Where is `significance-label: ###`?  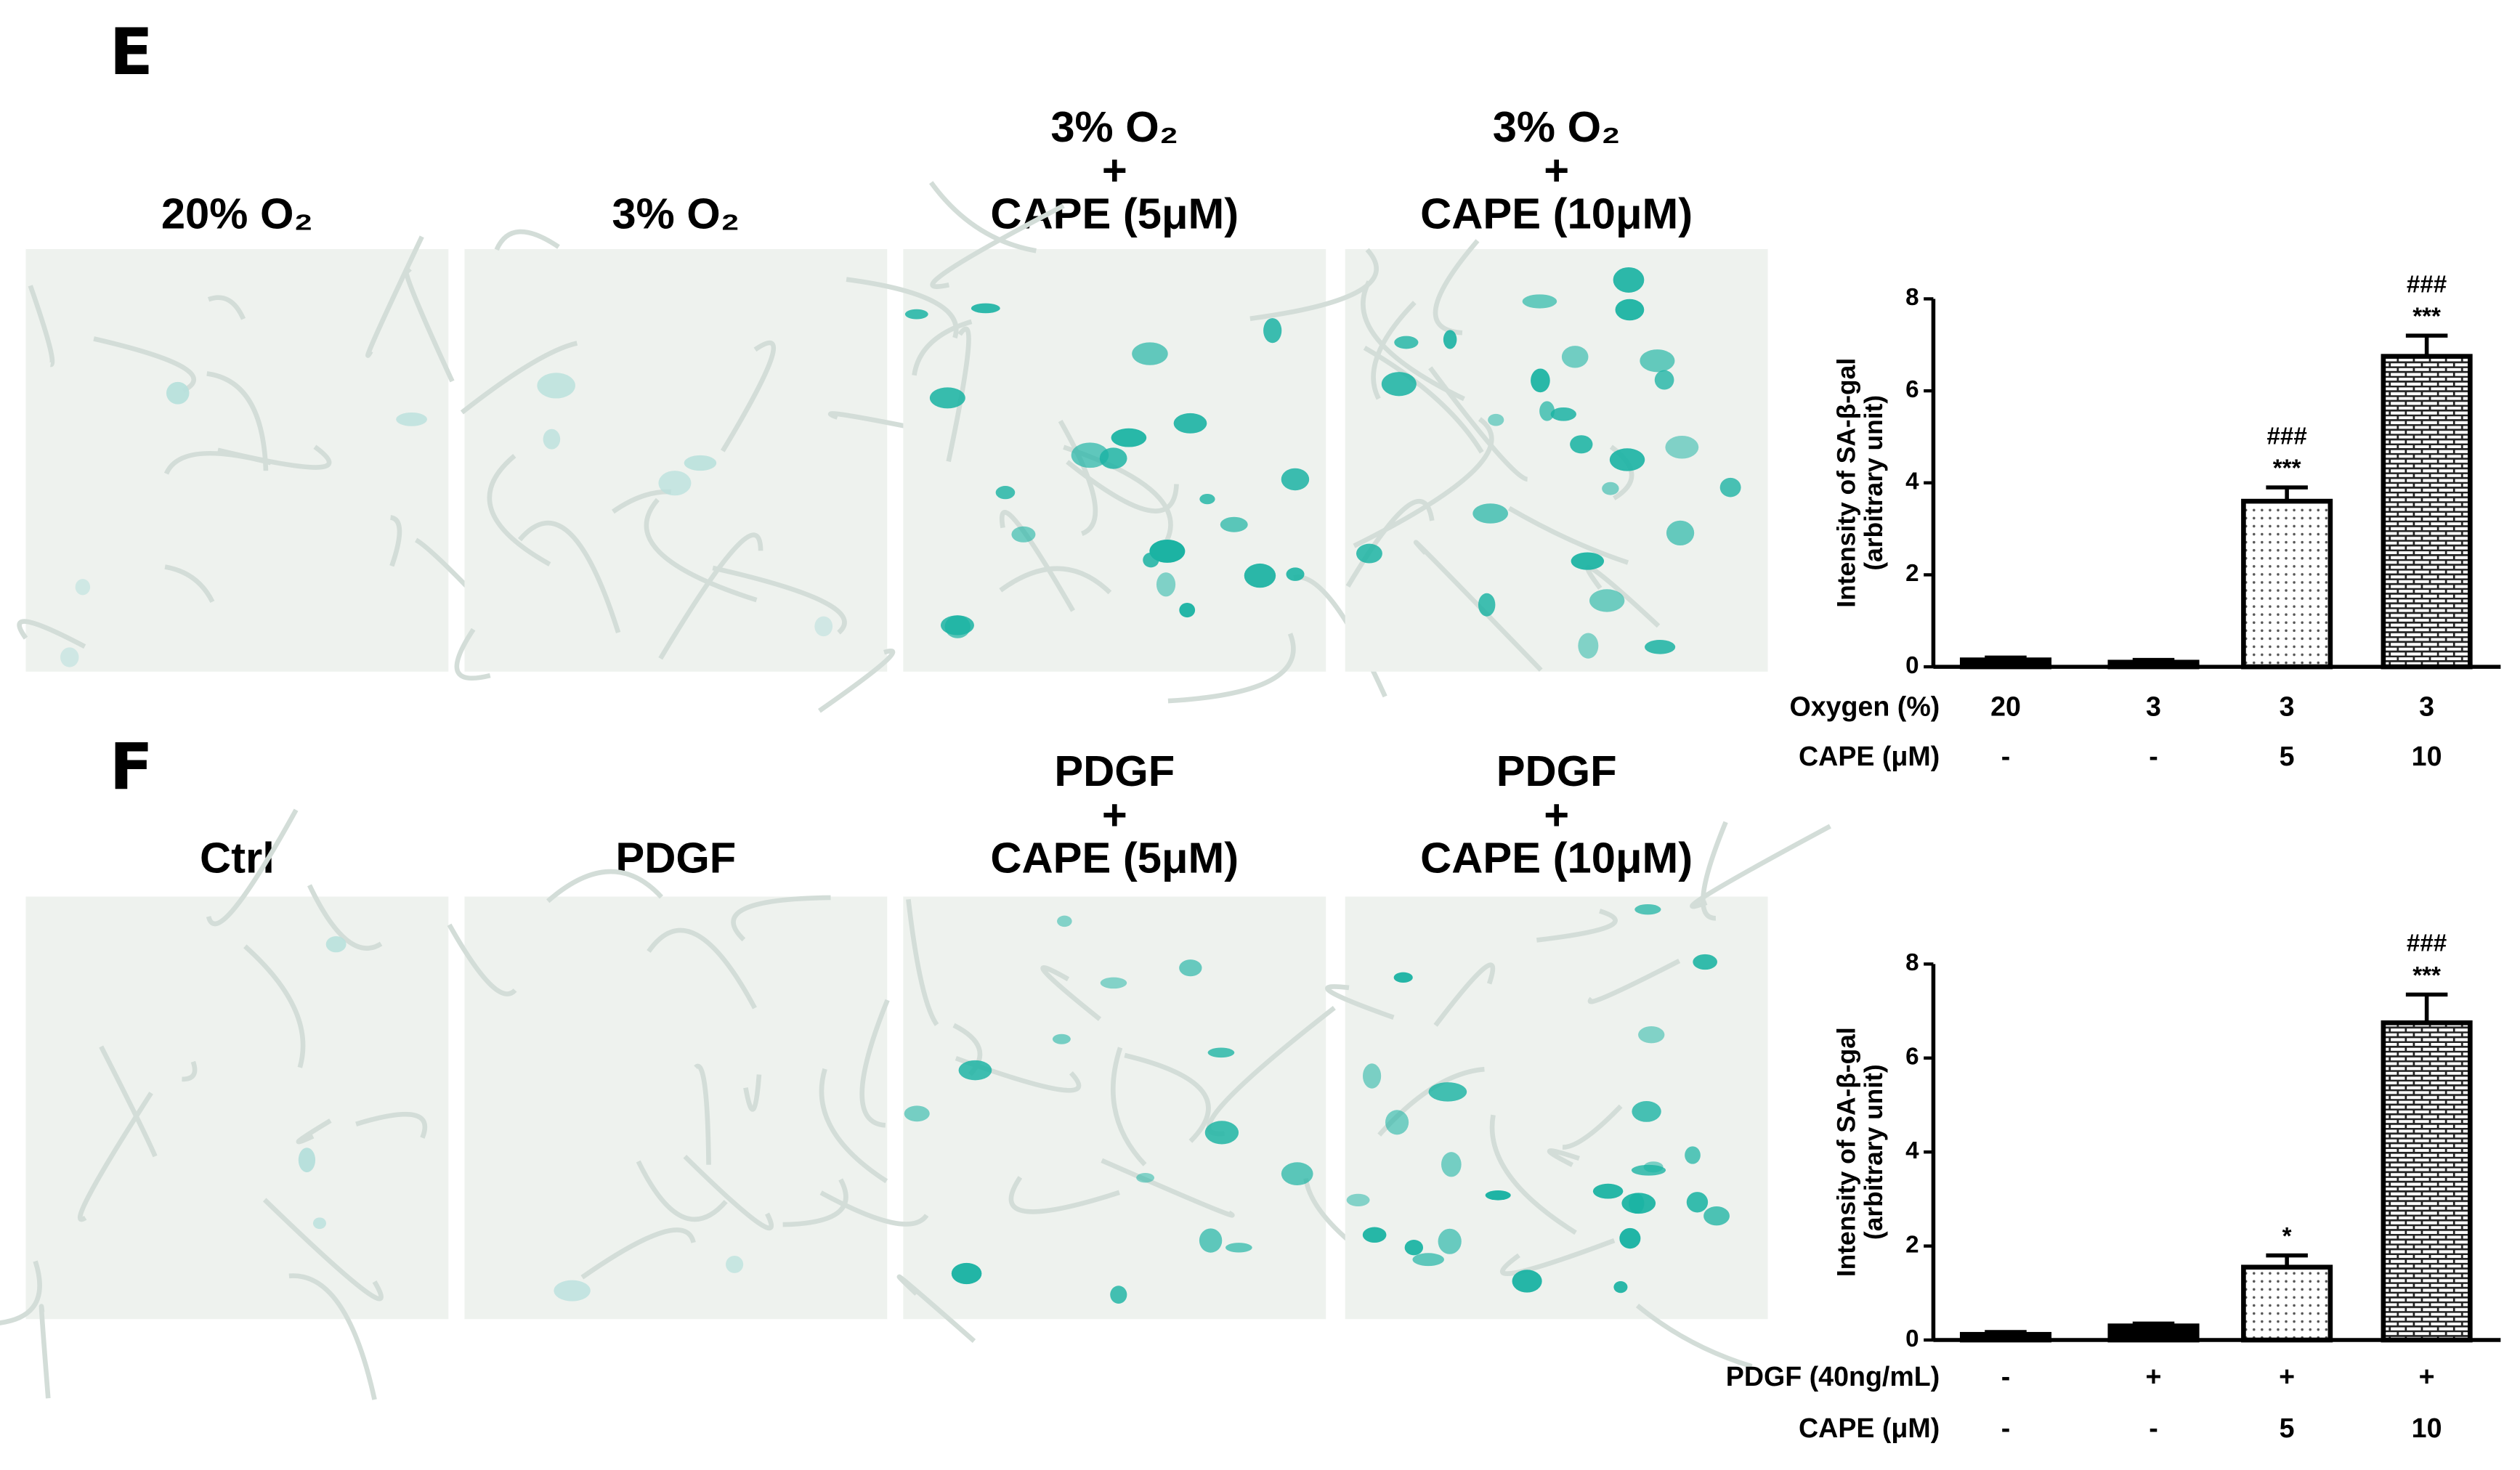
significance-label: ### is located at coordinates (2286, 437).